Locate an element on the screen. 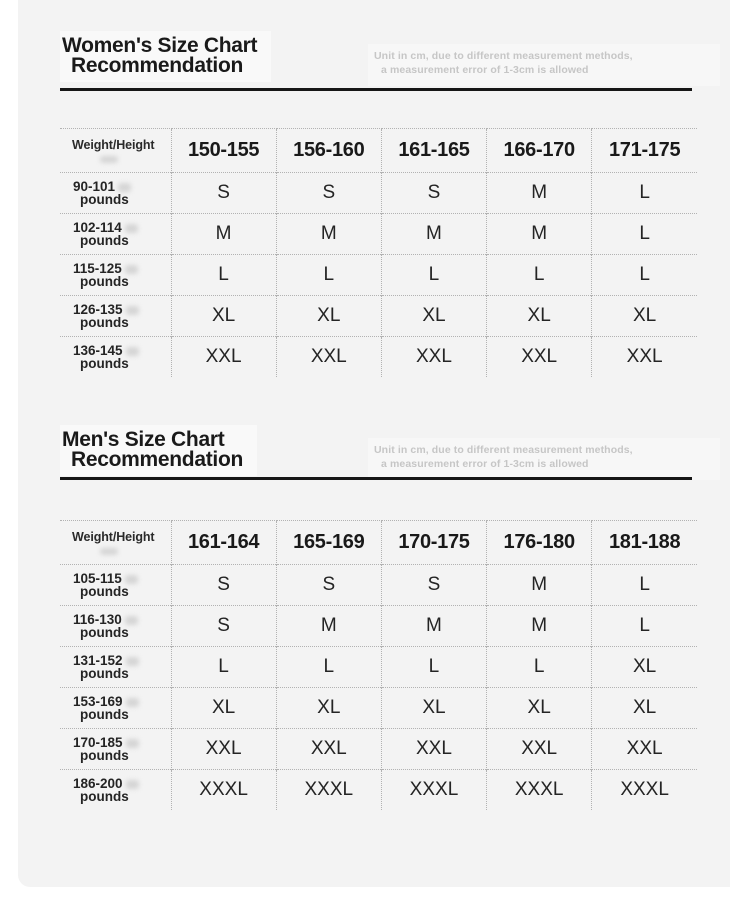 The width and height of the screenshot is (750, 912). table-row: 102-114 pounds M M M M L is located at coordinates (378, 234).